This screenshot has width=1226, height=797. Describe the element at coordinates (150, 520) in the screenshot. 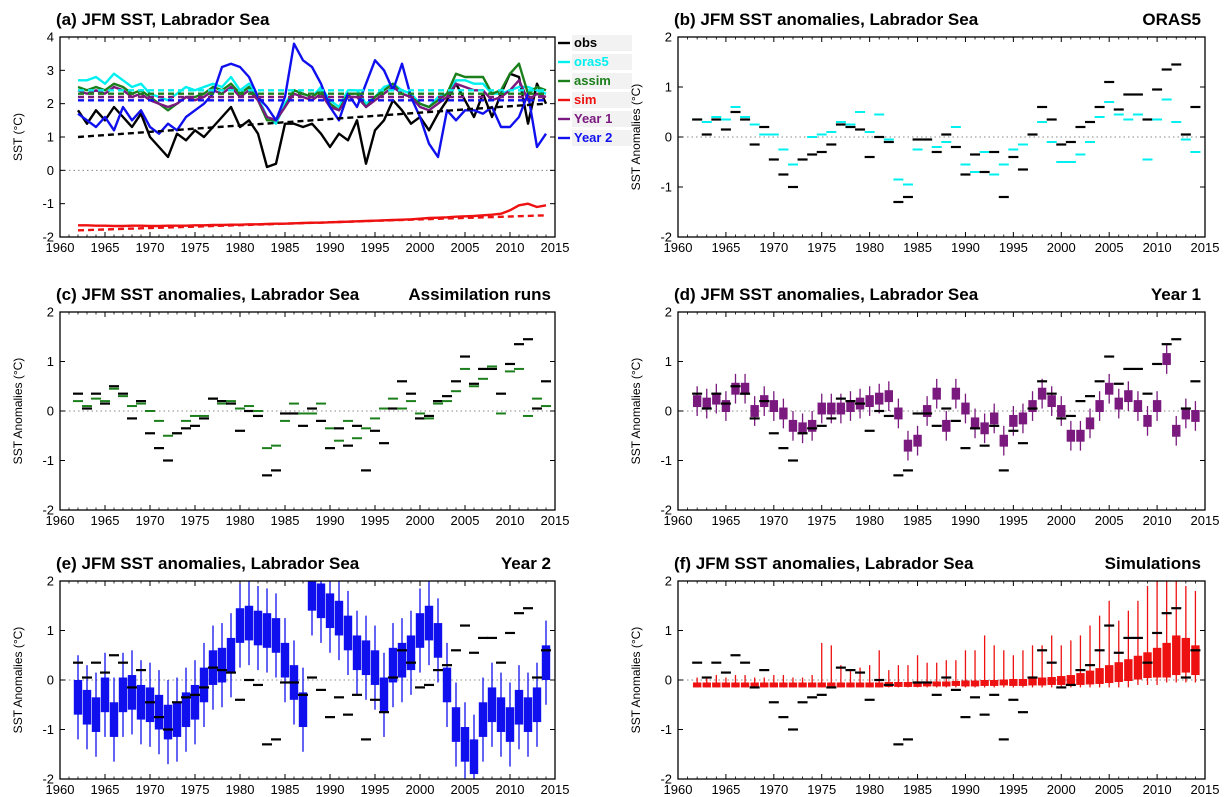

I see `x-tick-label: 1970` at that location.